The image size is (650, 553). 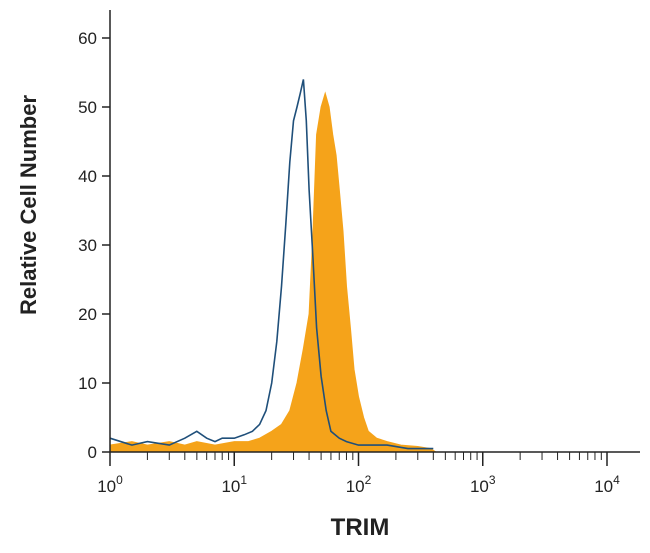 I want to click on y-tick-label: 10, so click(x=87, y=383).